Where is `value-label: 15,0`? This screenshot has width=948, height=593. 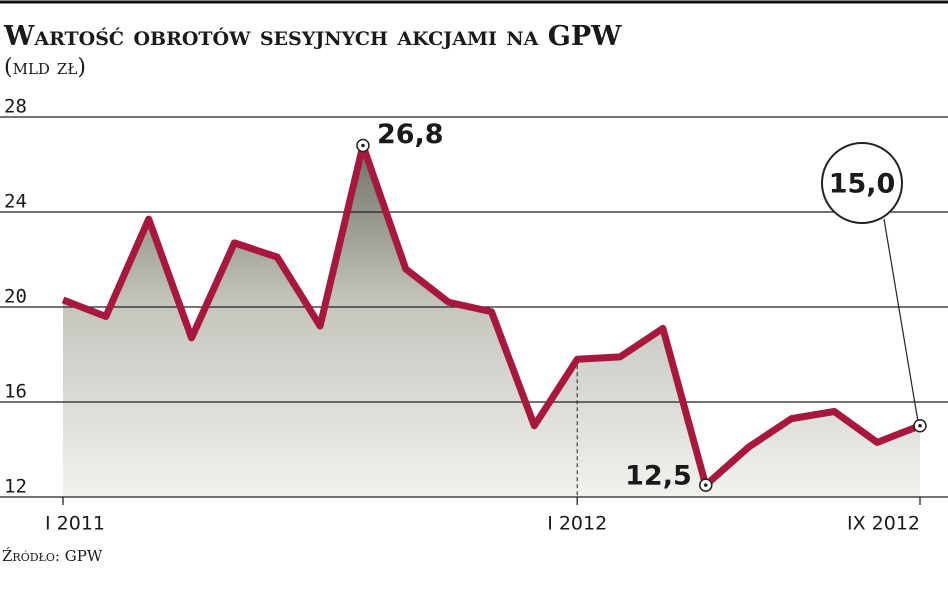
value-label: 15,0 is located at coordinates (862, 184).